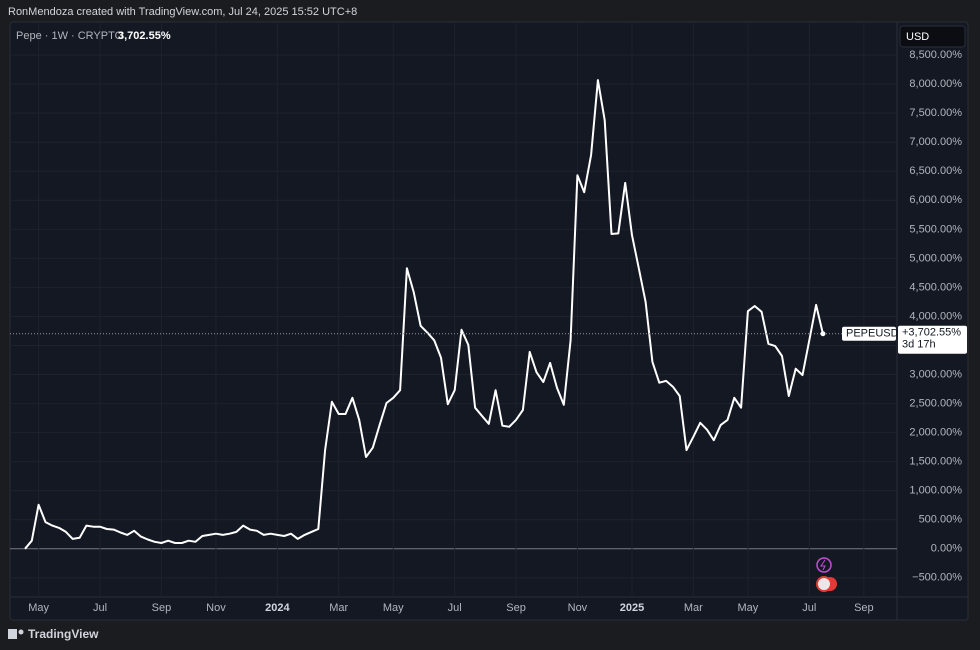  I want to click on y-tick-label: 7,000.00%, so click(935, 142).